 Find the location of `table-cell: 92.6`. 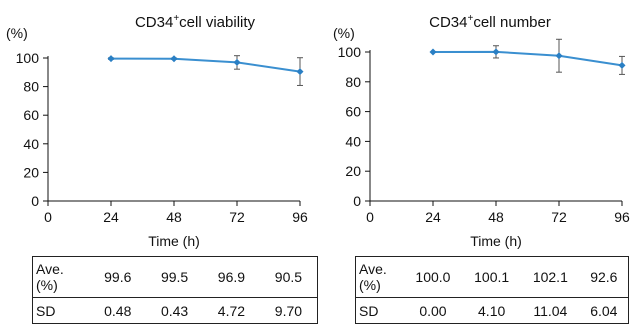

table-cell: 92.6 is located at coordinates (604, 277).